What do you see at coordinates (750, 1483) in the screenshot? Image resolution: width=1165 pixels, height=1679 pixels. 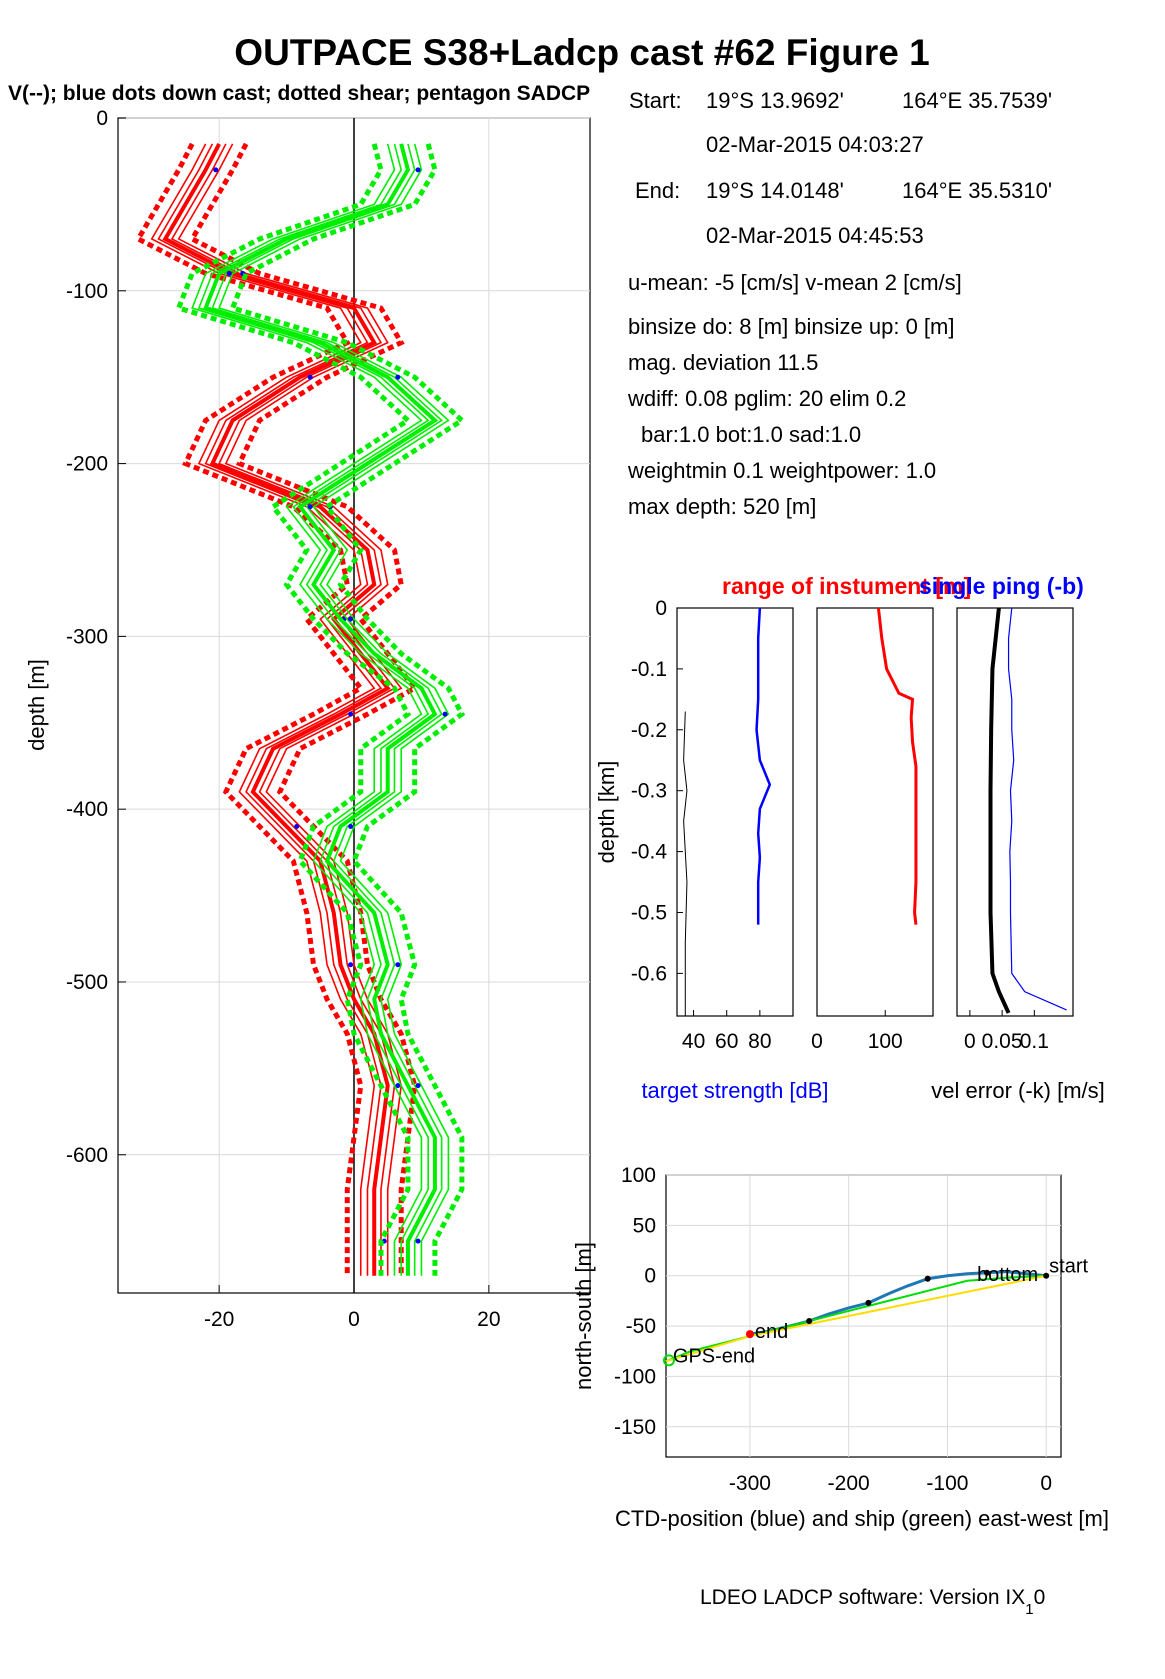 I see `pos-xtick-label: -300` at bounding box center [750, 1483].